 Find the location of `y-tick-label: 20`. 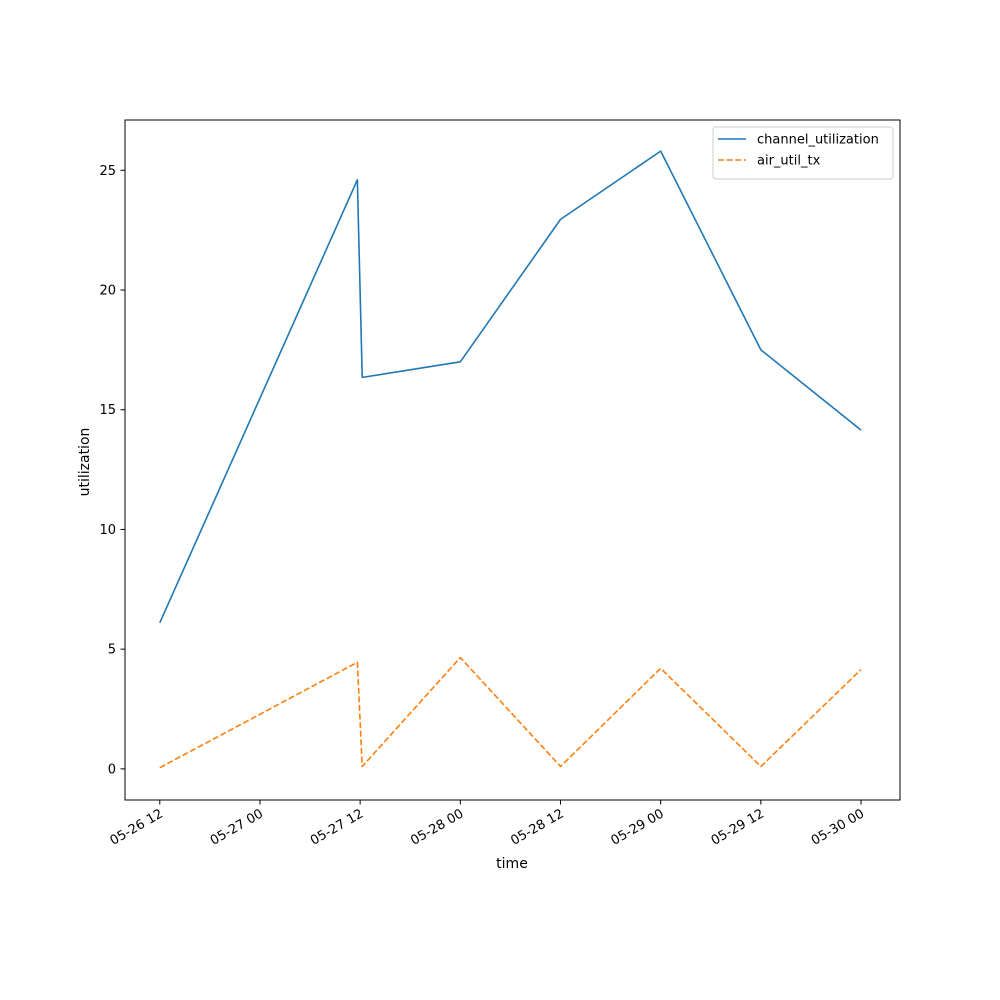

y-tick-label: 20 is located at coordinates (107, 291).